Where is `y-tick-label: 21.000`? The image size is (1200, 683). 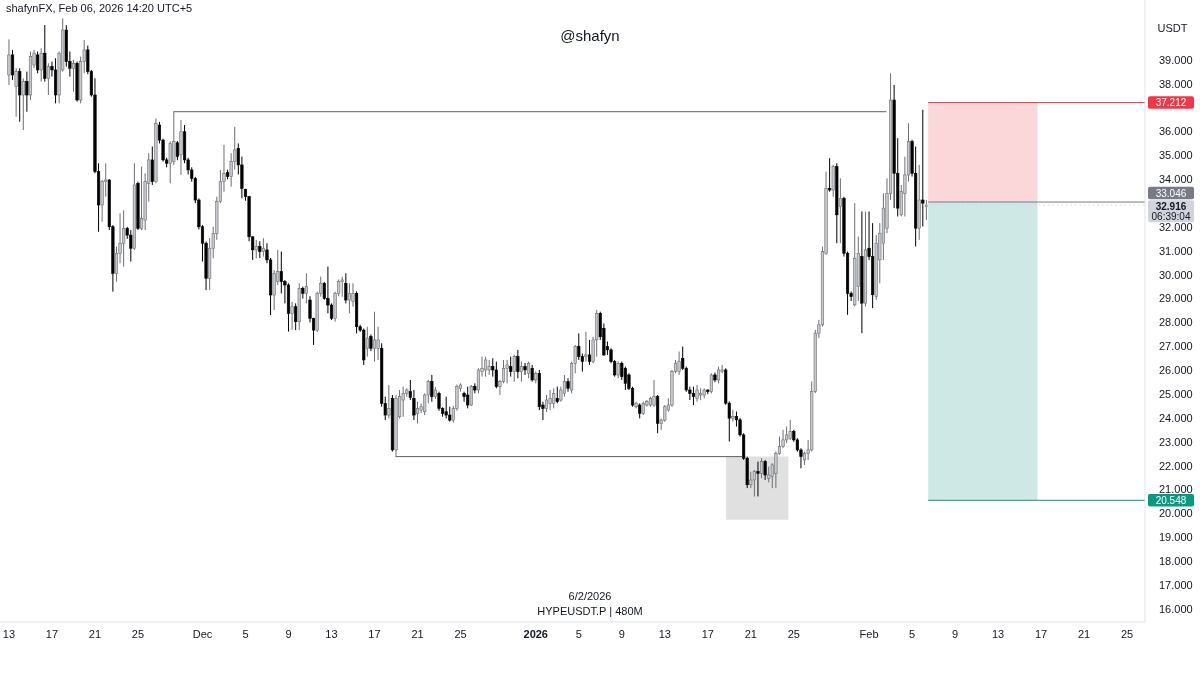 y-tick-label: 21.000 is located at coordinates (1176, 489).